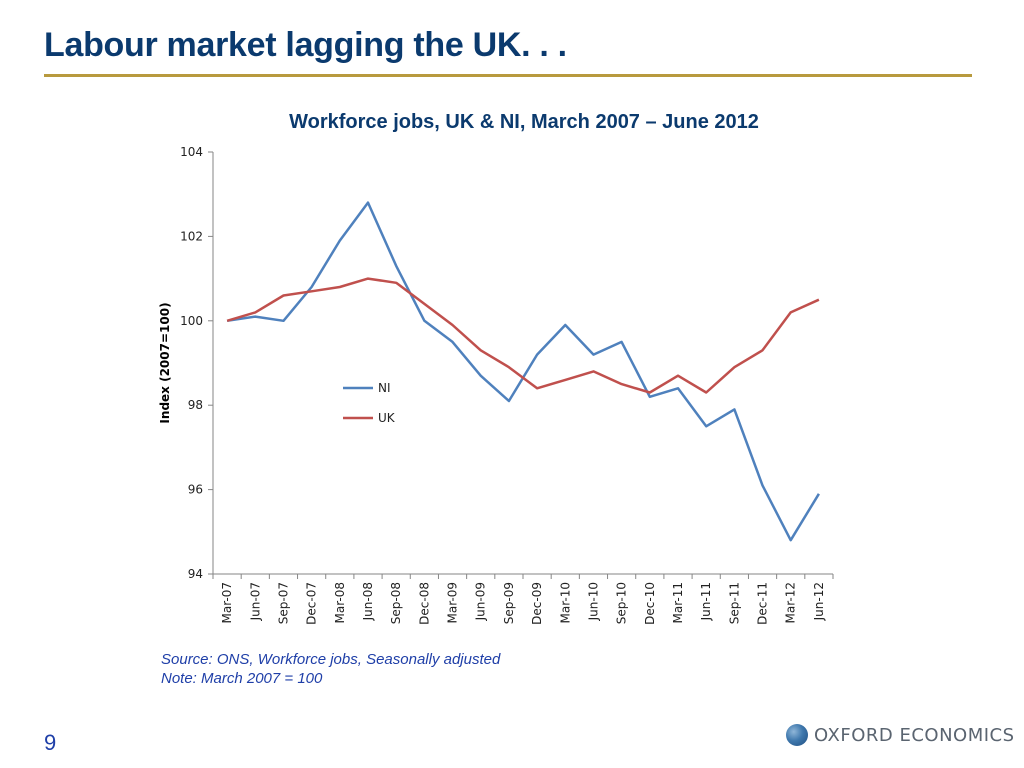 The height and width of the screenshot is (768, 1024). I want to click on x-tick-label: Jun-08, so click(368, 601).